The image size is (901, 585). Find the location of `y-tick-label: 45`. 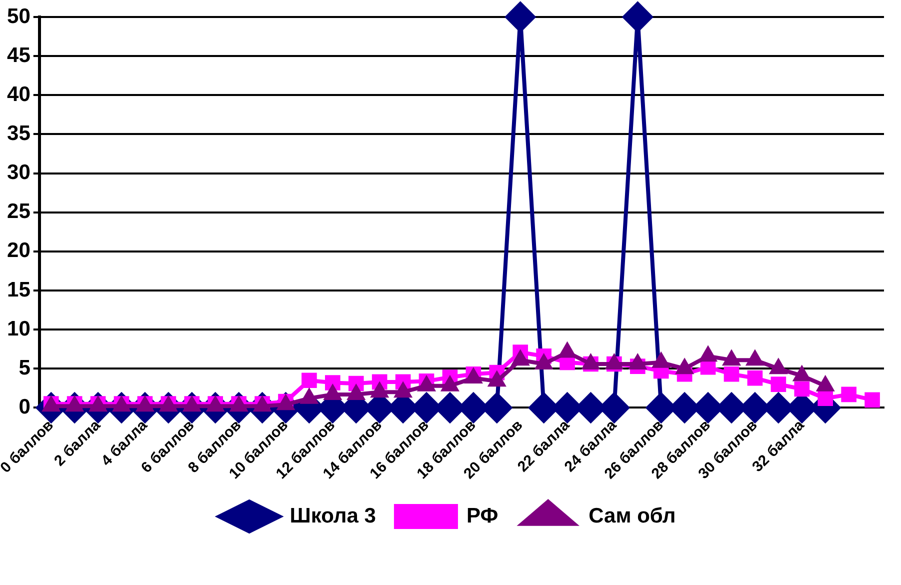

y-tick-label: 45 is located at coordinates (19, 55).